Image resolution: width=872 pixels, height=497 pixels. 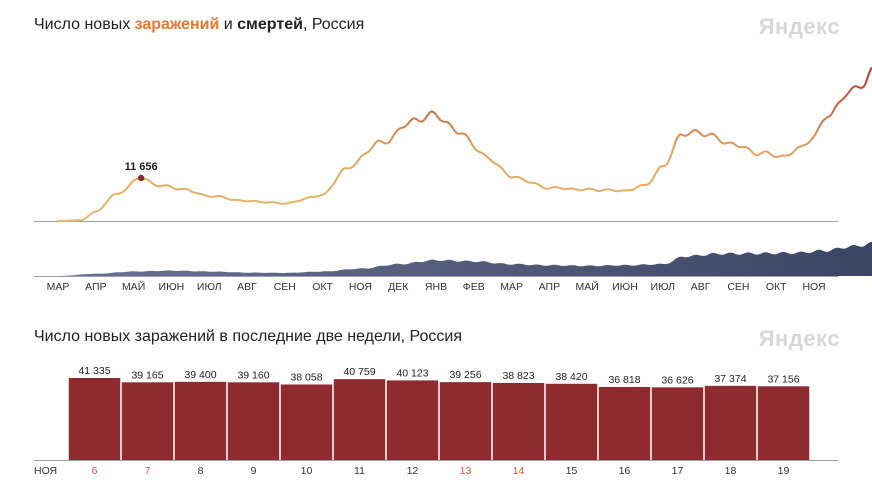 I want to click on bar-value-label: 39 256, so click(x=465, y=375).